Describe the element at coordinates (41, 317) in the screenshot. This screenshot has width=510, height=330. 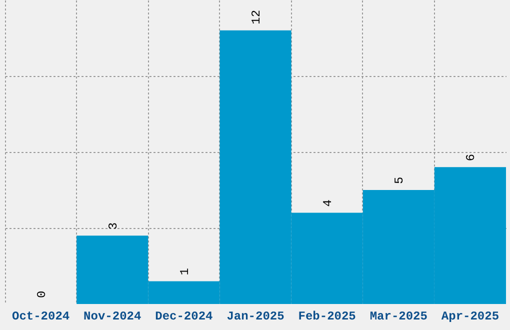
I see `x-tick-label: Oct-2024` at that location.